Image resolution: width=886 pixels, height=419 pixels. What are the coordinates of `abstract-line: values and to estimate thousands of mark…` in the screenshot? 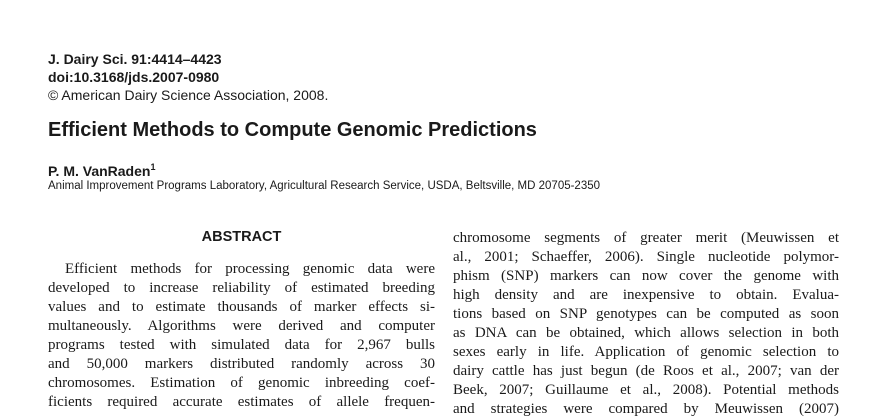 It's located at (241, 307).